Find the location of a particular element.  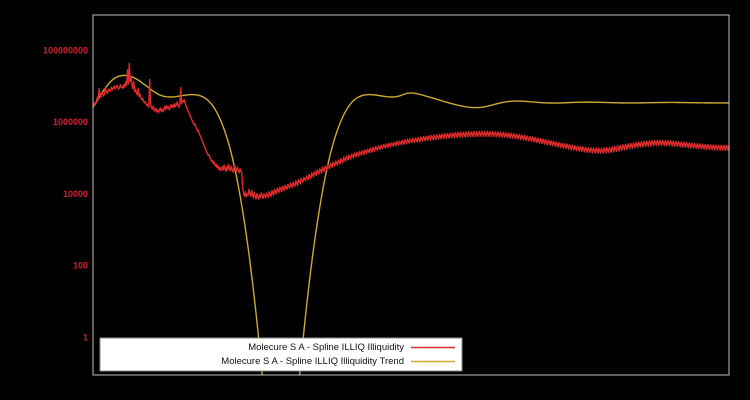

legend-background is located at coordinates (281, 354).